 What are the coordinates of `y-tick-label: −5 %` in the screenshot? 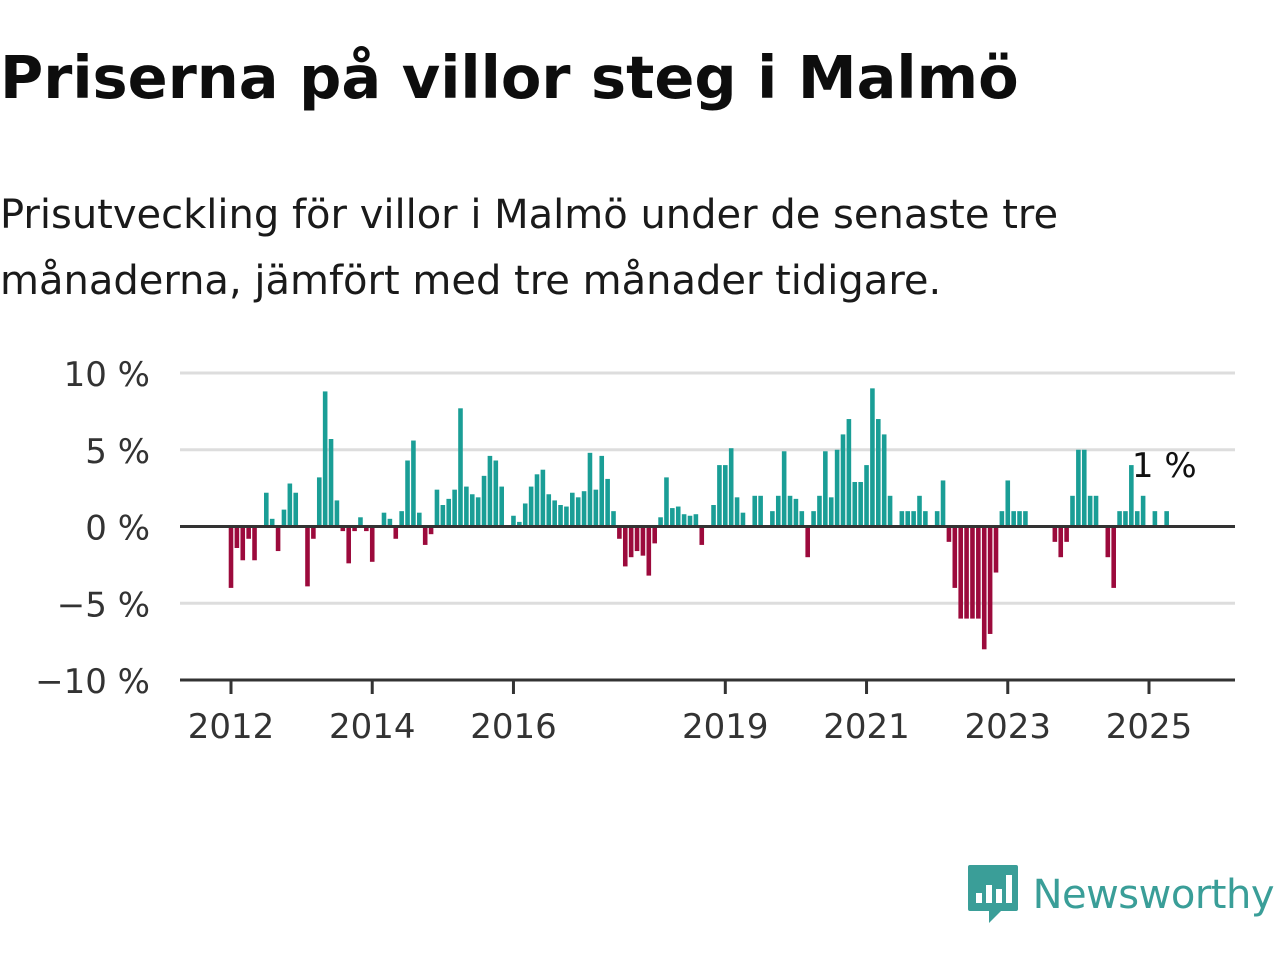 It's located at (103, 605).